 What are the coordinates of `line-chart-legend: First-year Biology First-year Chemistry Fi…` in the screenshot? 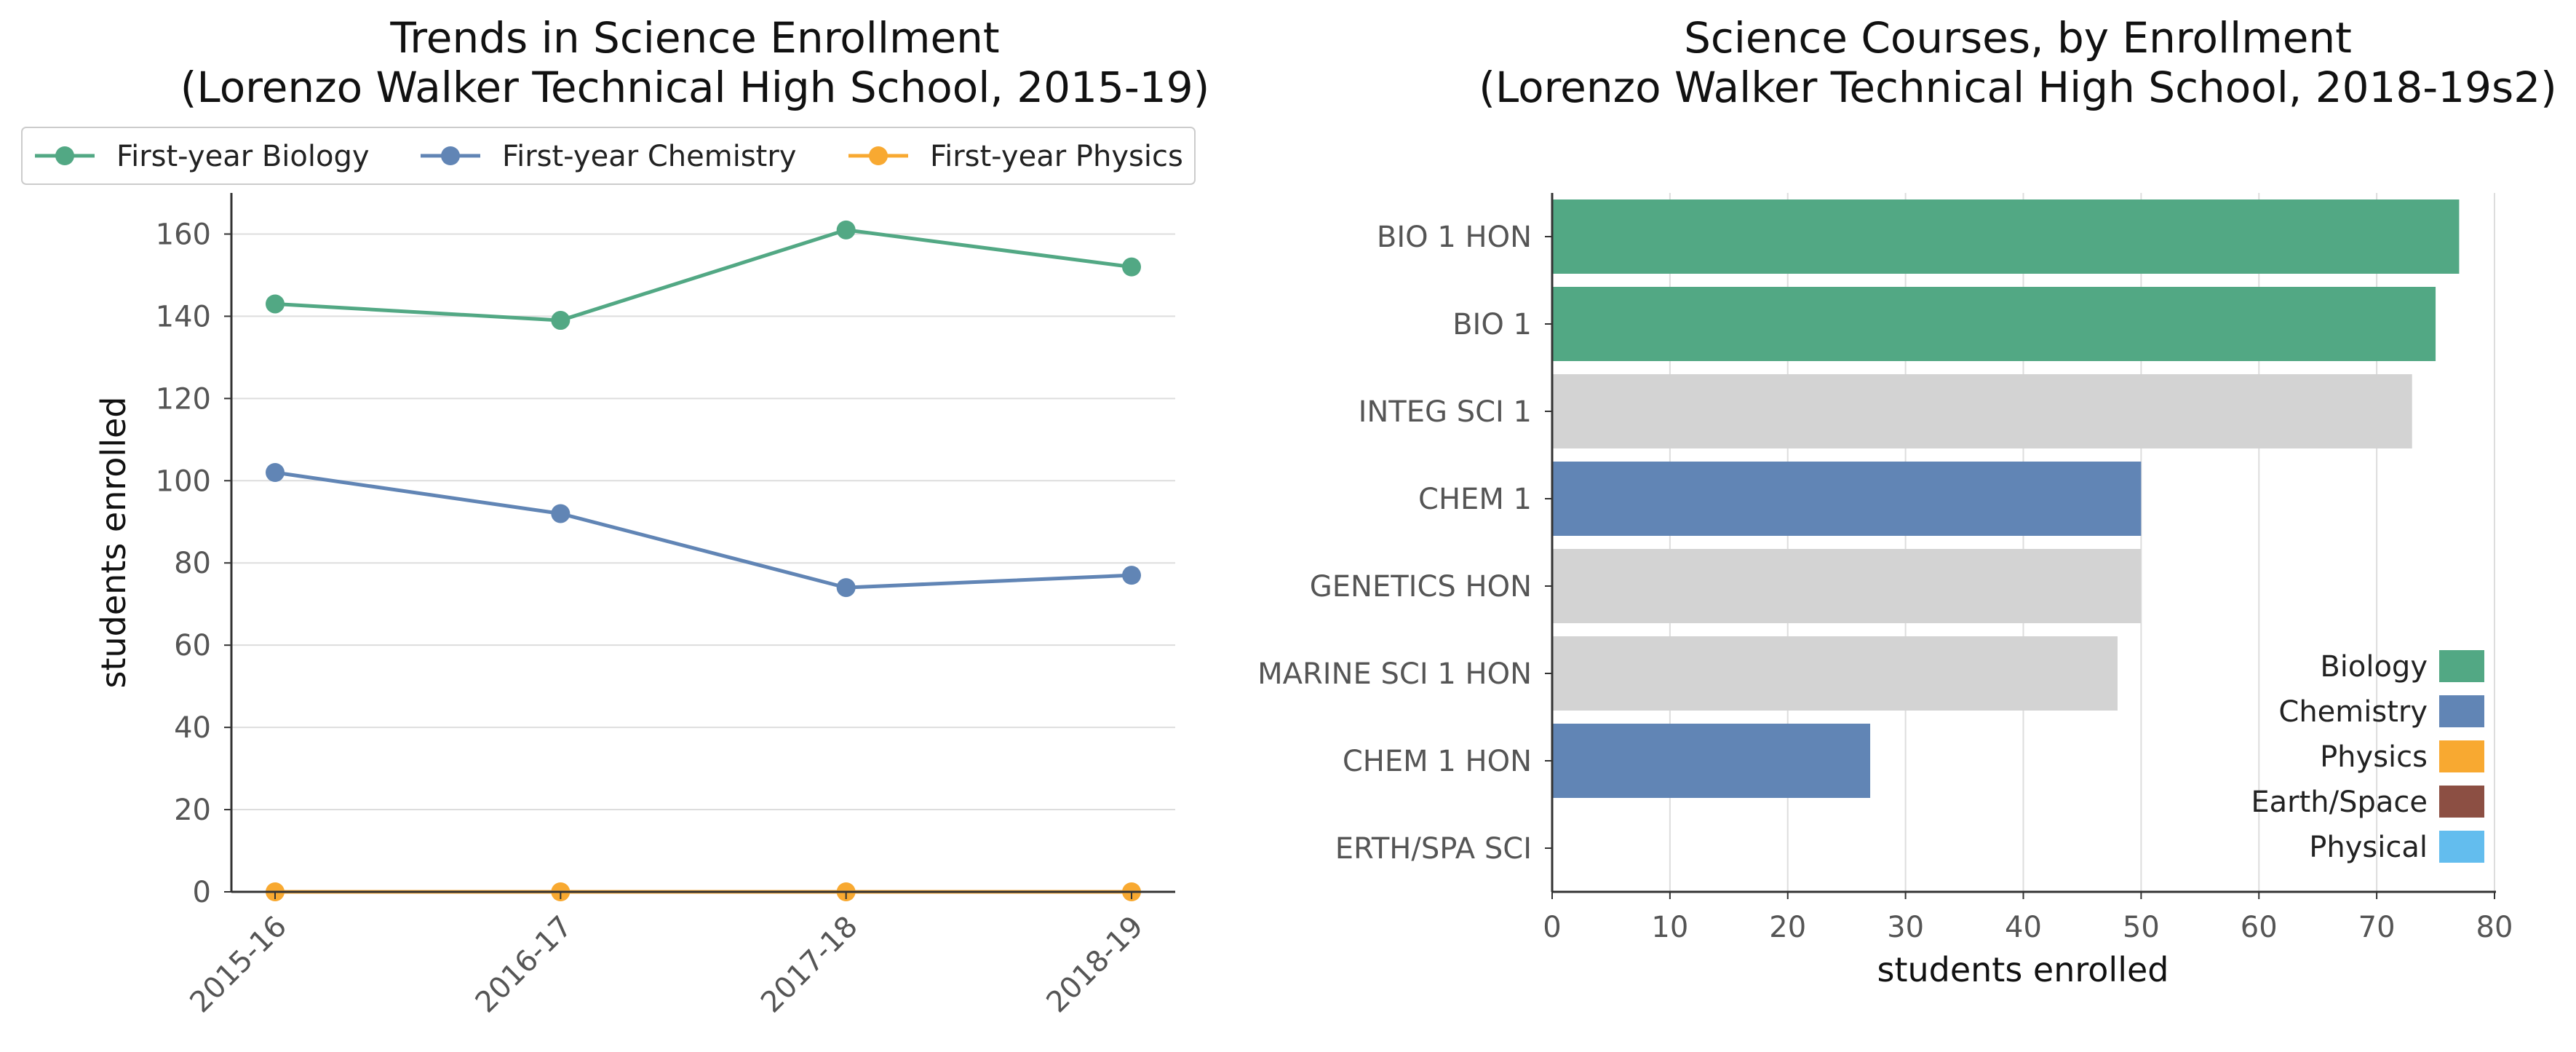 It's located at (608, 156).